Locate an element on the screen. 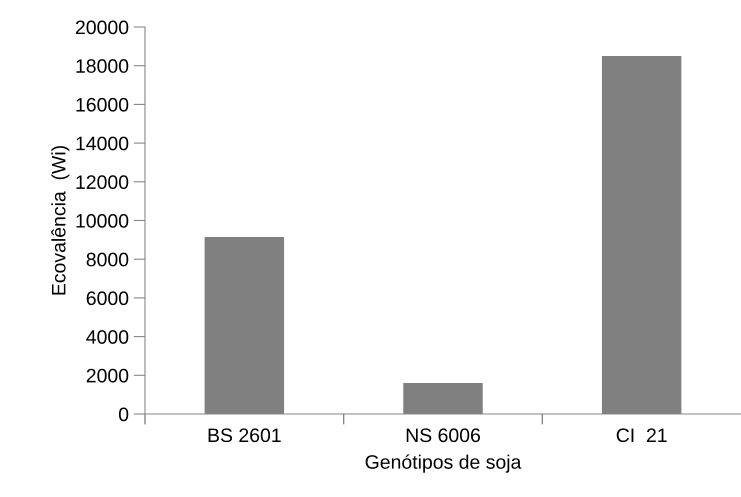 This screenshot has height=497, width=741. x-tick-label: CI 21 is located at coordinates (641, 435).